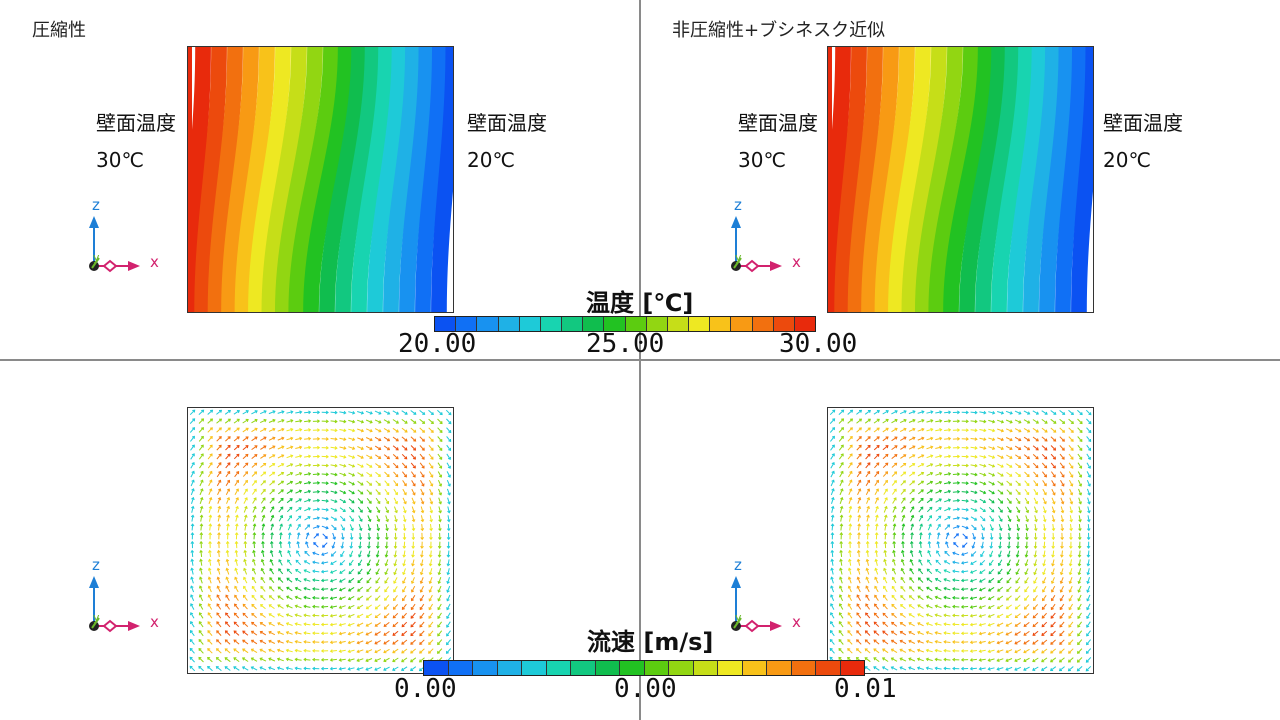 The width and height of the screenshot is (1280, 720). What do you see at coordinates (998, 179) in the screenshot?
I see `contour-band` at bounding box center [998, 179].